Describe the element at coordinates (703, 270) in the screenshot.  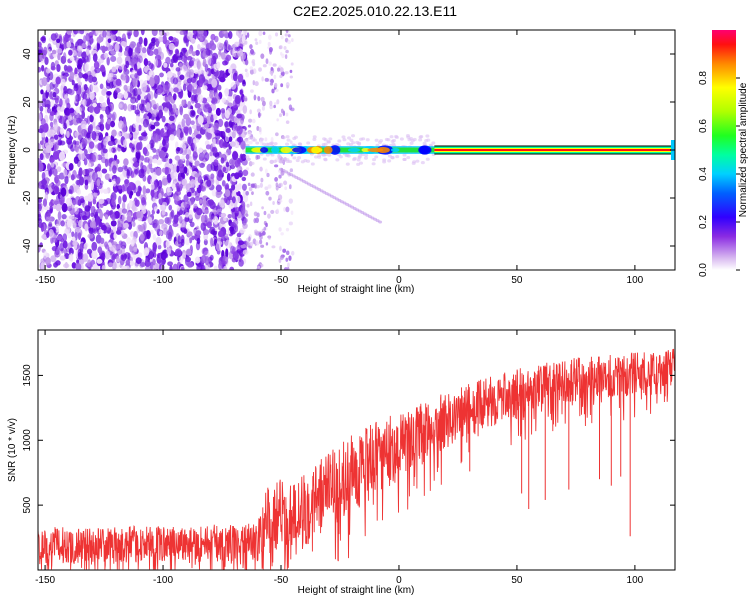
I see `colorbar-tick-label: 0.0` at that location.